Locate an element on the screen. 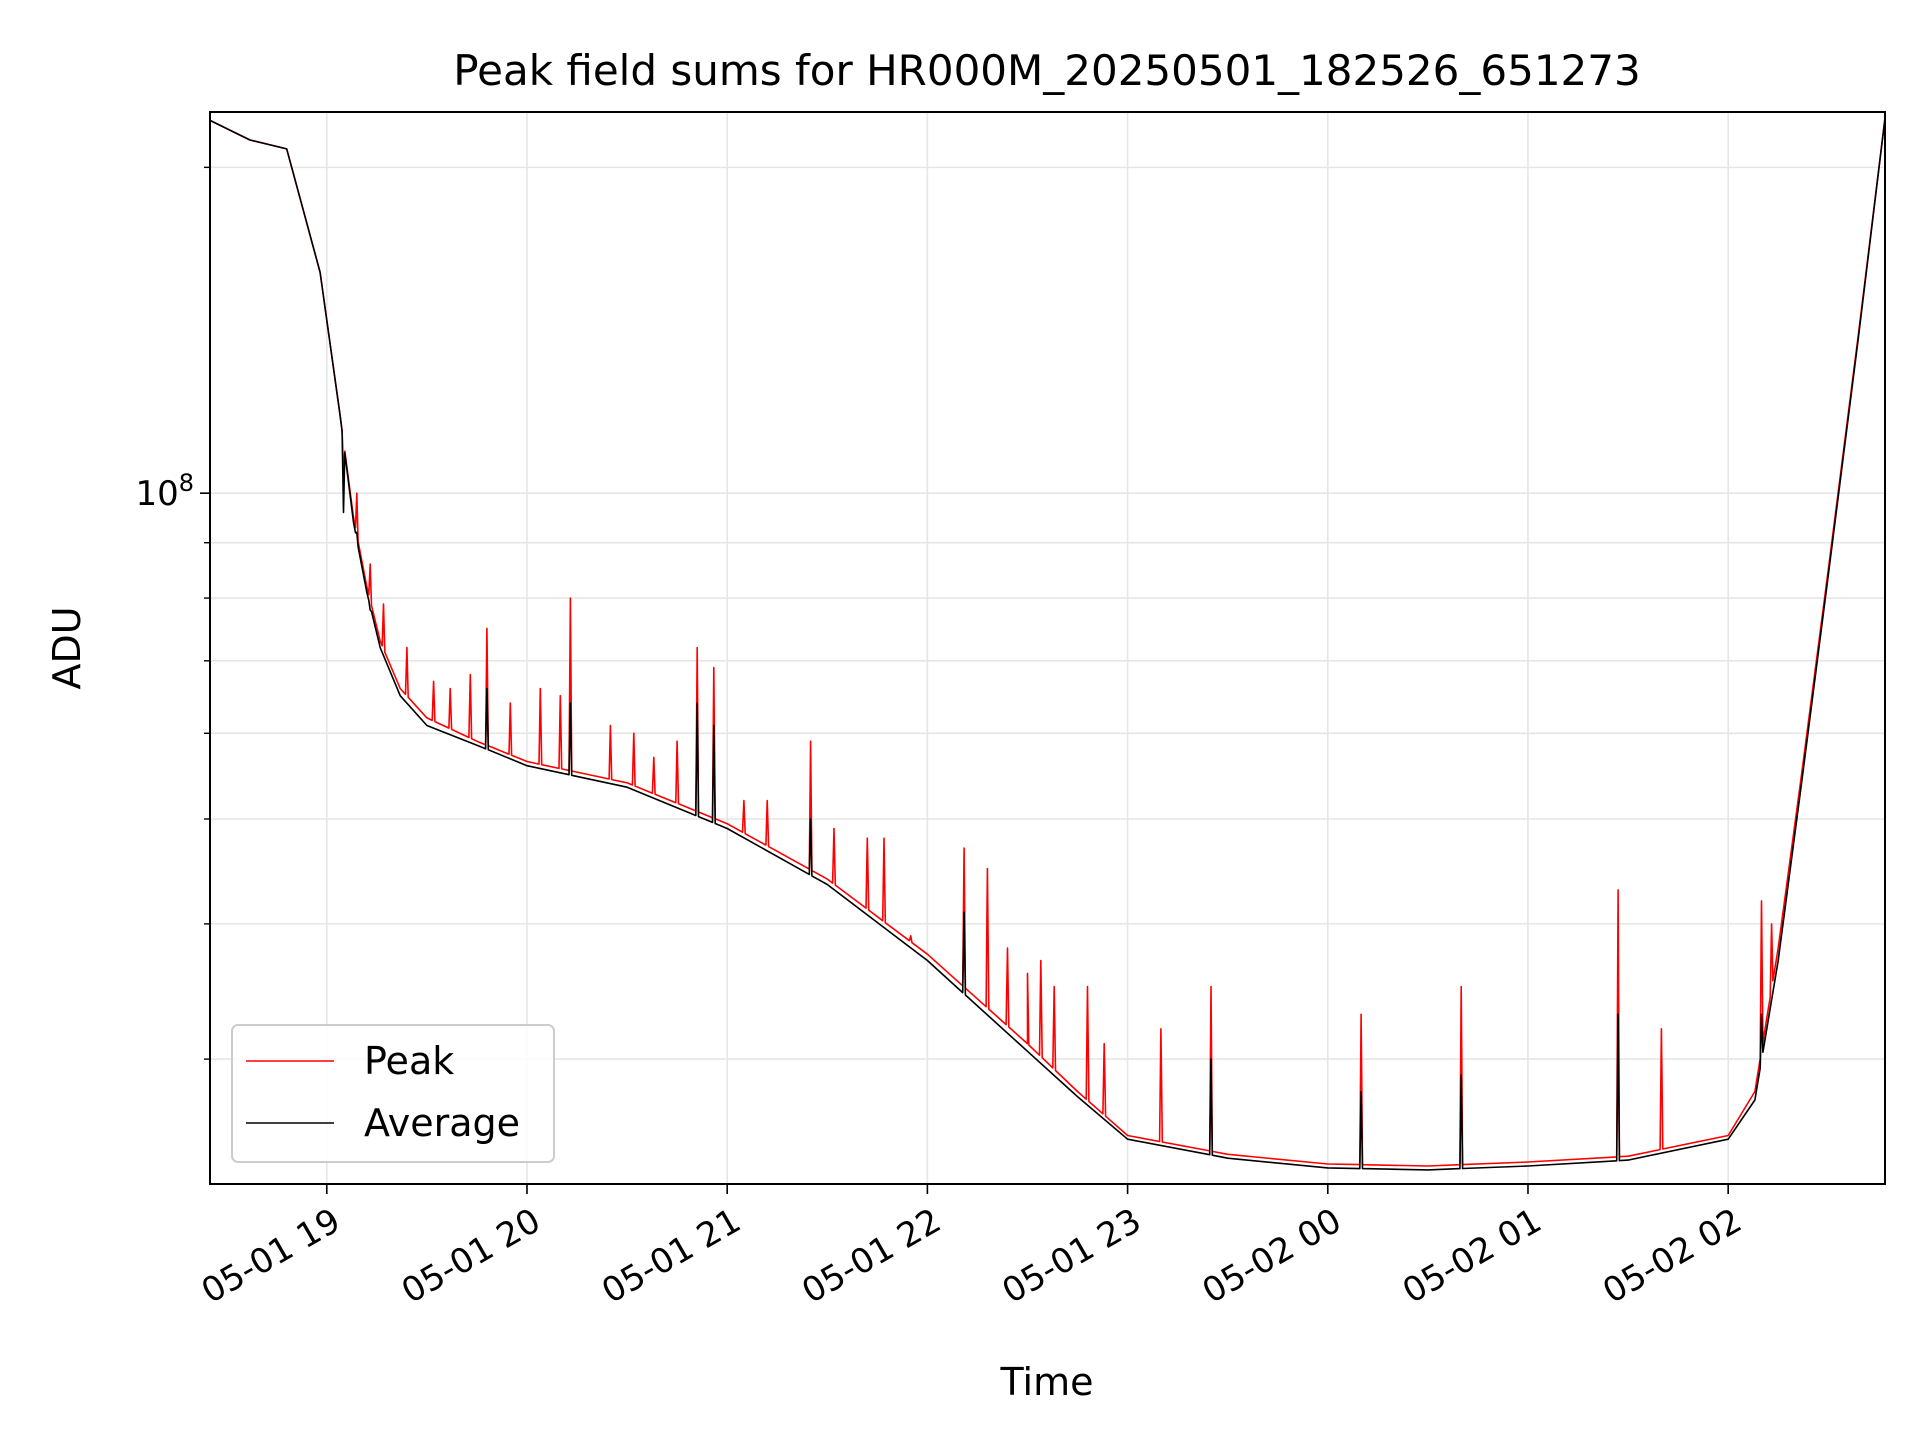 The image size is (1920, 1440). legend-label-peak: Peak is located at coordinates (409, 1061).